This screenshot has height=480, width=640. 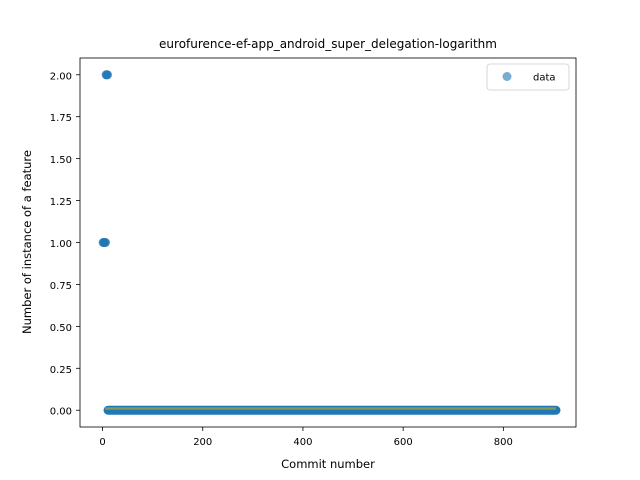 I want to click on x-tick-label: 600, so click(x=403, y=442).